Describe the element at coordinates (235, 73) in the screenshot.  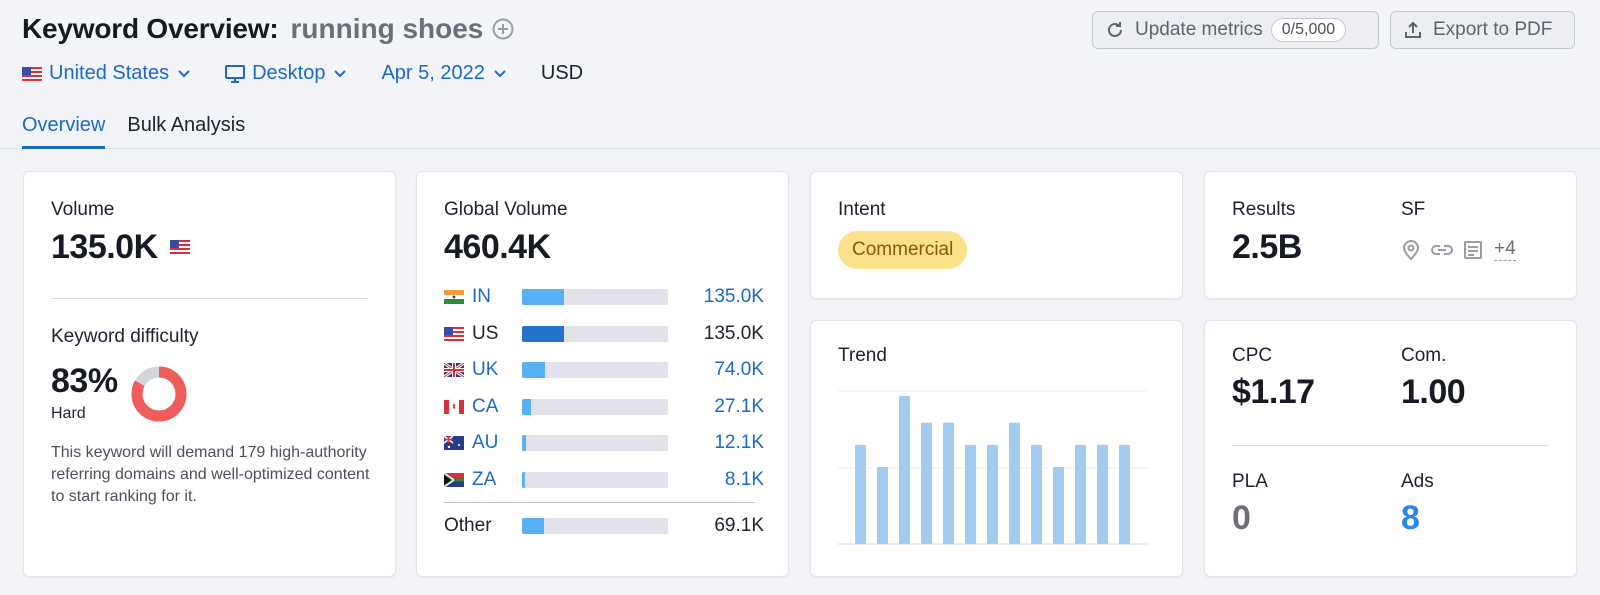
I see `desktop-icon` at that location.